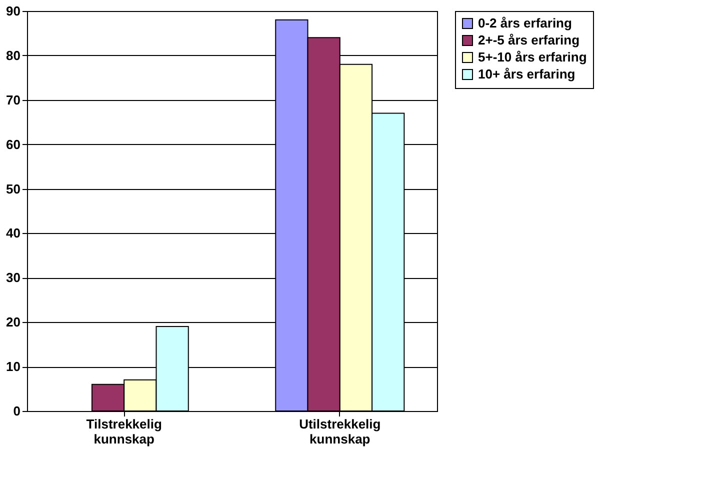  Describe the element at coordinates (525, 23) in the screenshot. I see `legend-label: 0-2 års erfaring` at that location.